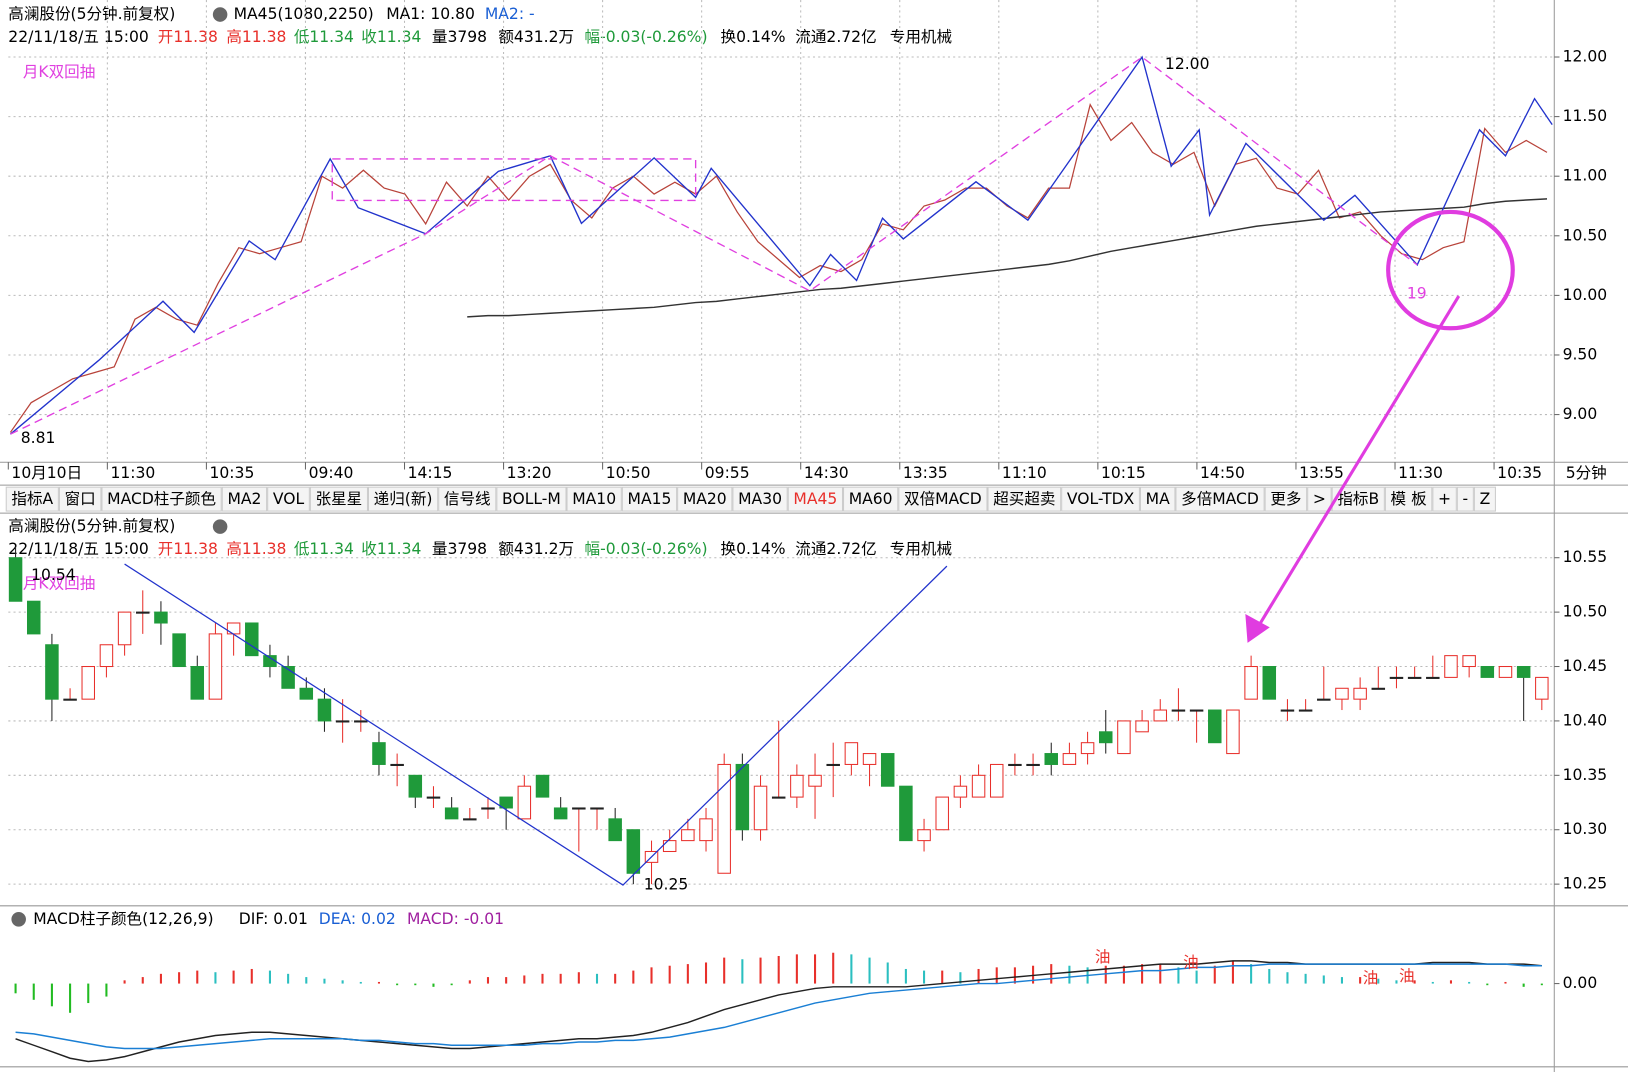 The width and height of the screenshot is (1628, 1072). I want to click on toolbar-button: MA10, so click(594, 499).